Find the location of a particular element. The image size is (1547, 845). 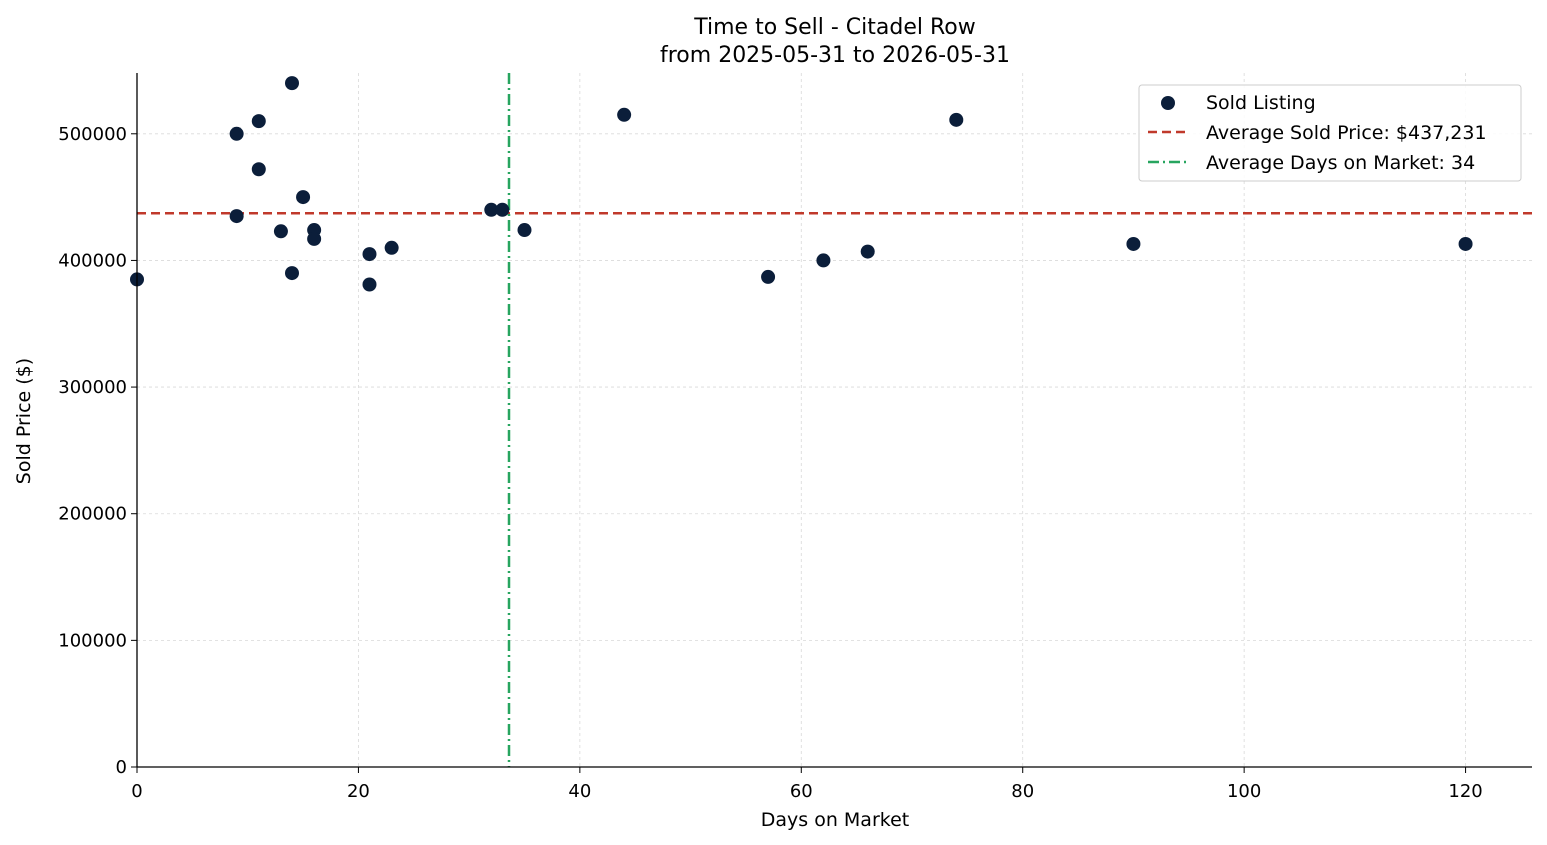

y-tick-label: 400000 is located at coordinates (92, 260).